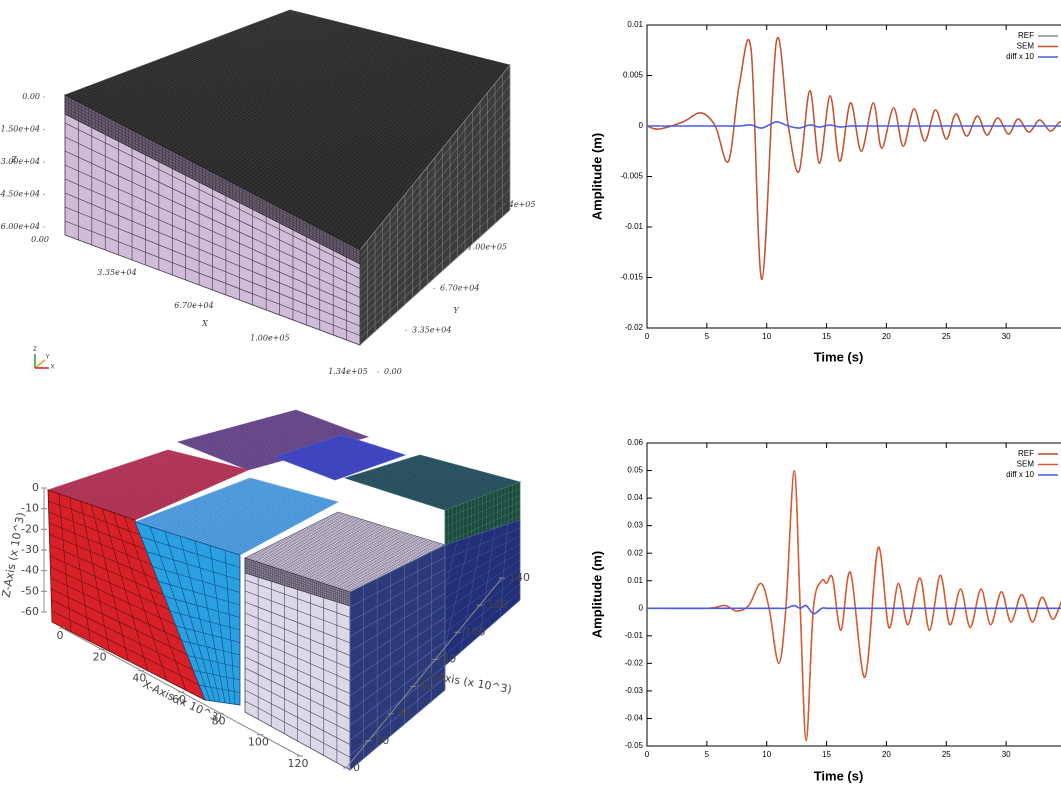  What do you see at coordinates (633, 75) in the screenshot?
I see `y-tick-label: 0.005` at bounding box center [633, 75].